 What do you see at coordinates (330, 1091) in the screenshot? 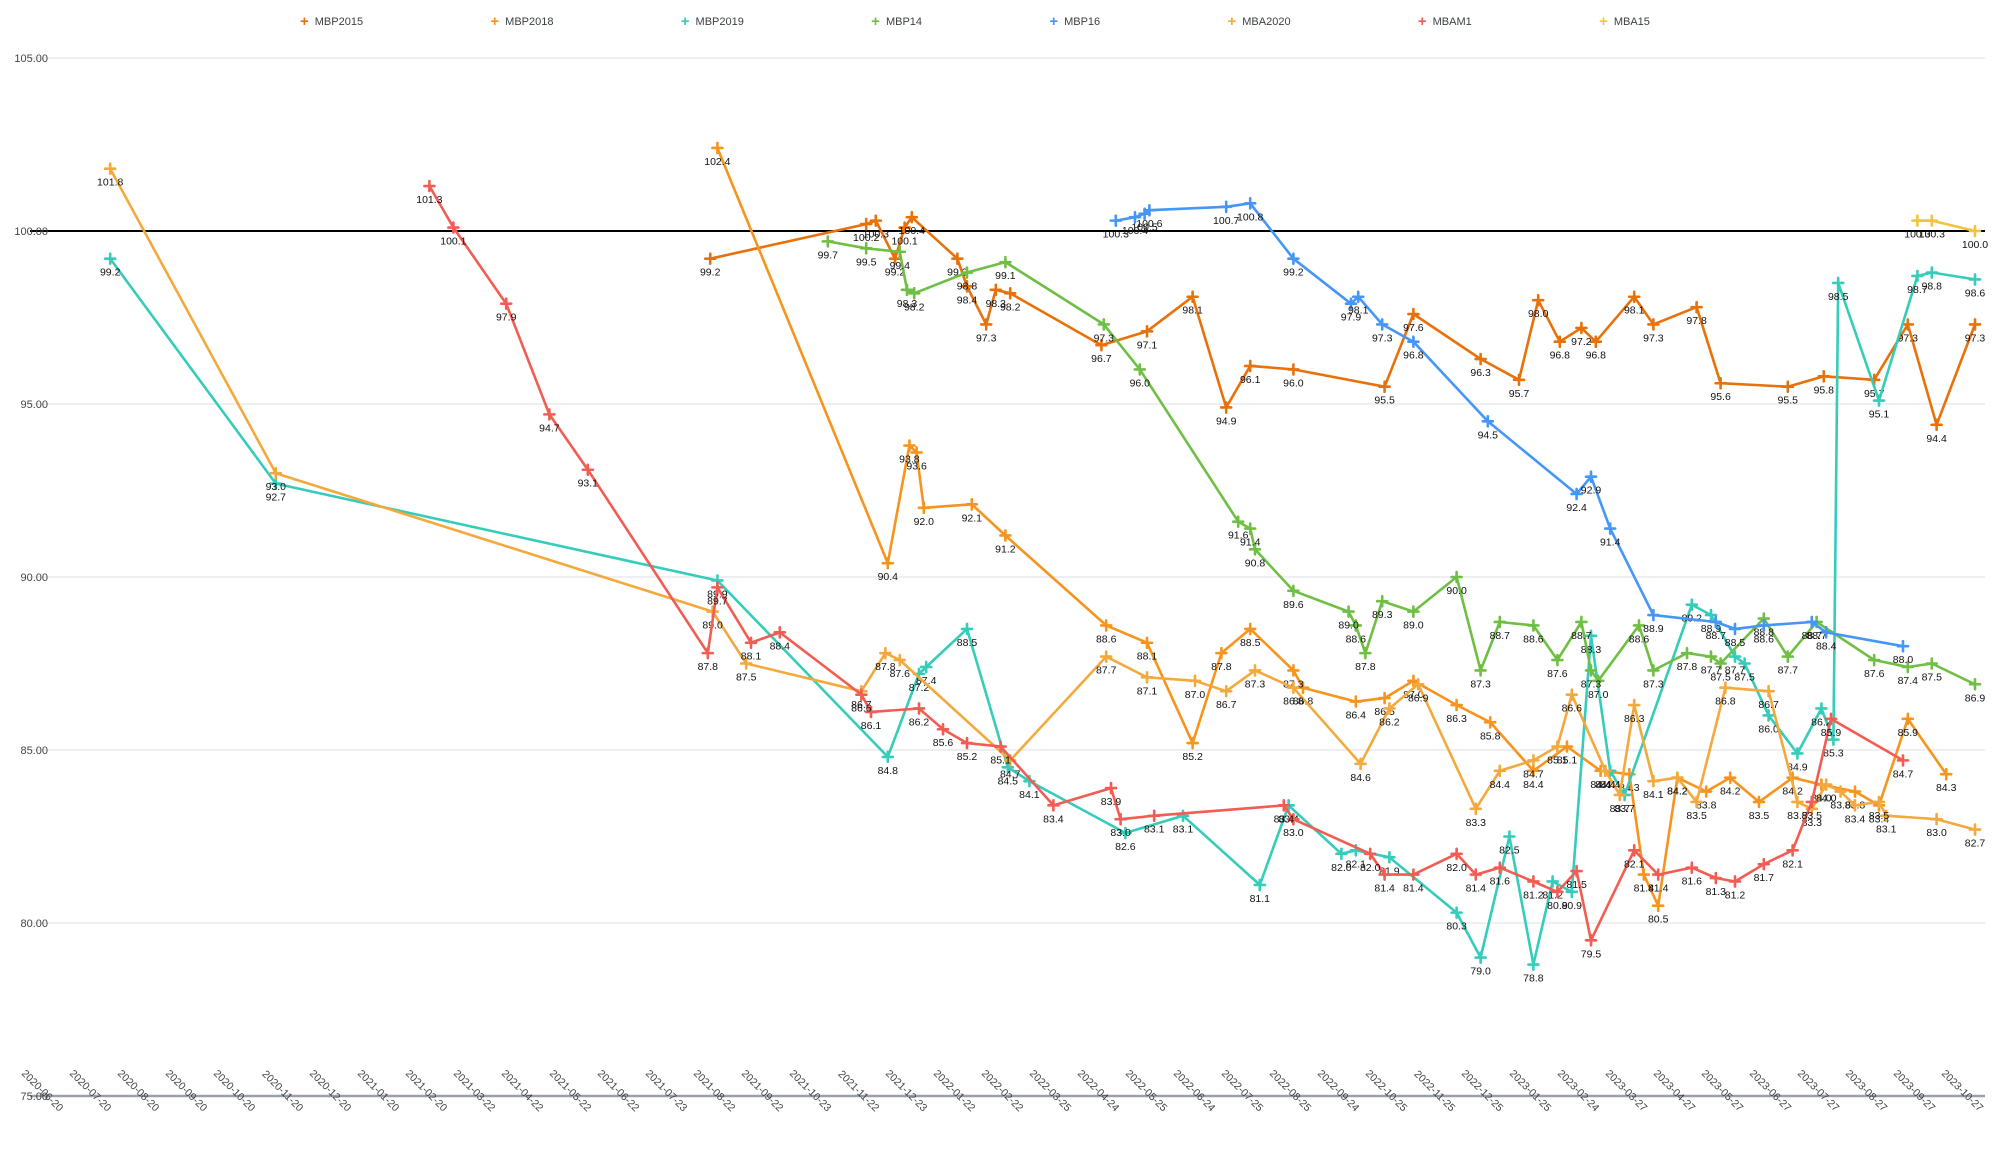
I see `x-axis-tick-label: 2020-12-20` at bounding box center [330, 1091].